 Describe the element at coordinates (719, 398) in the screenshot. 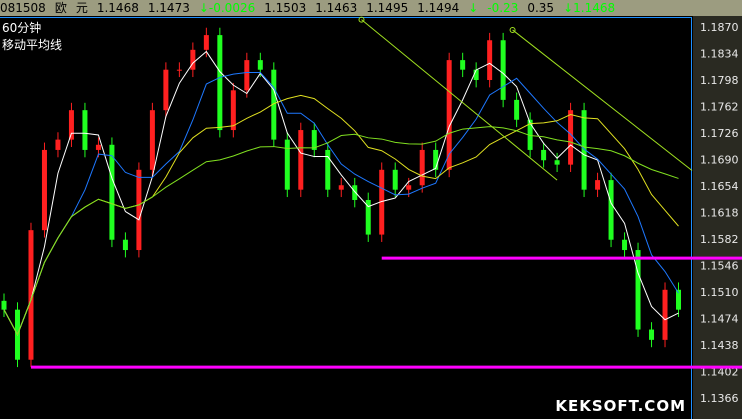

I see `y-tick-label: 1.1366` at that location.